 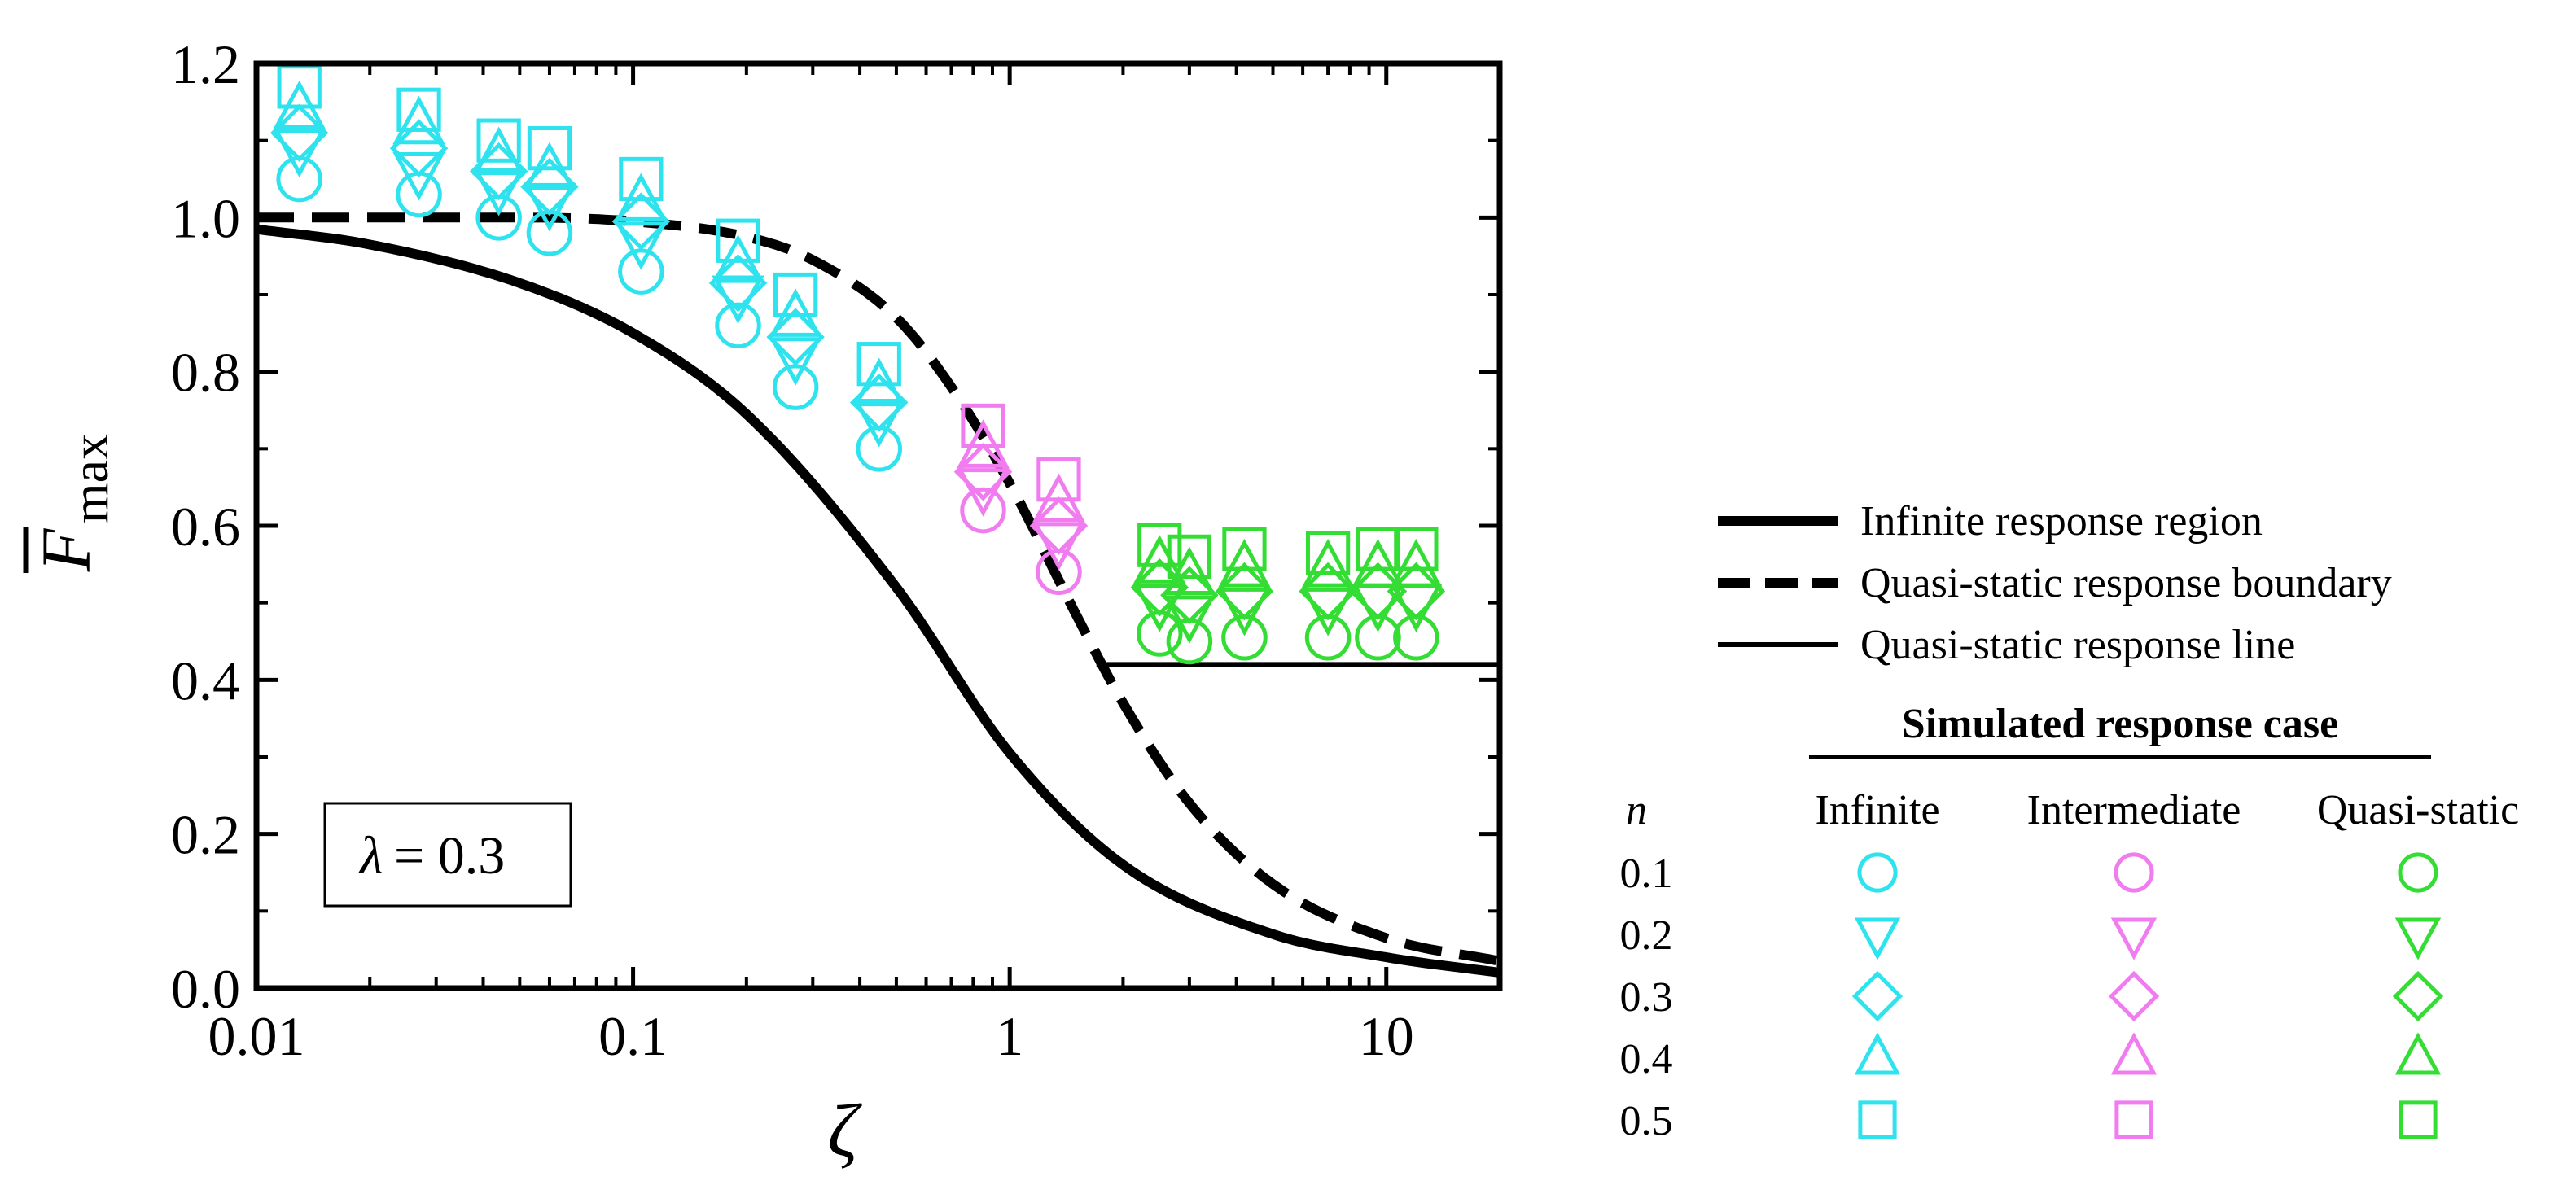 I want to click on legend-column-header: Intermediate, so click(x=2134, y=810).